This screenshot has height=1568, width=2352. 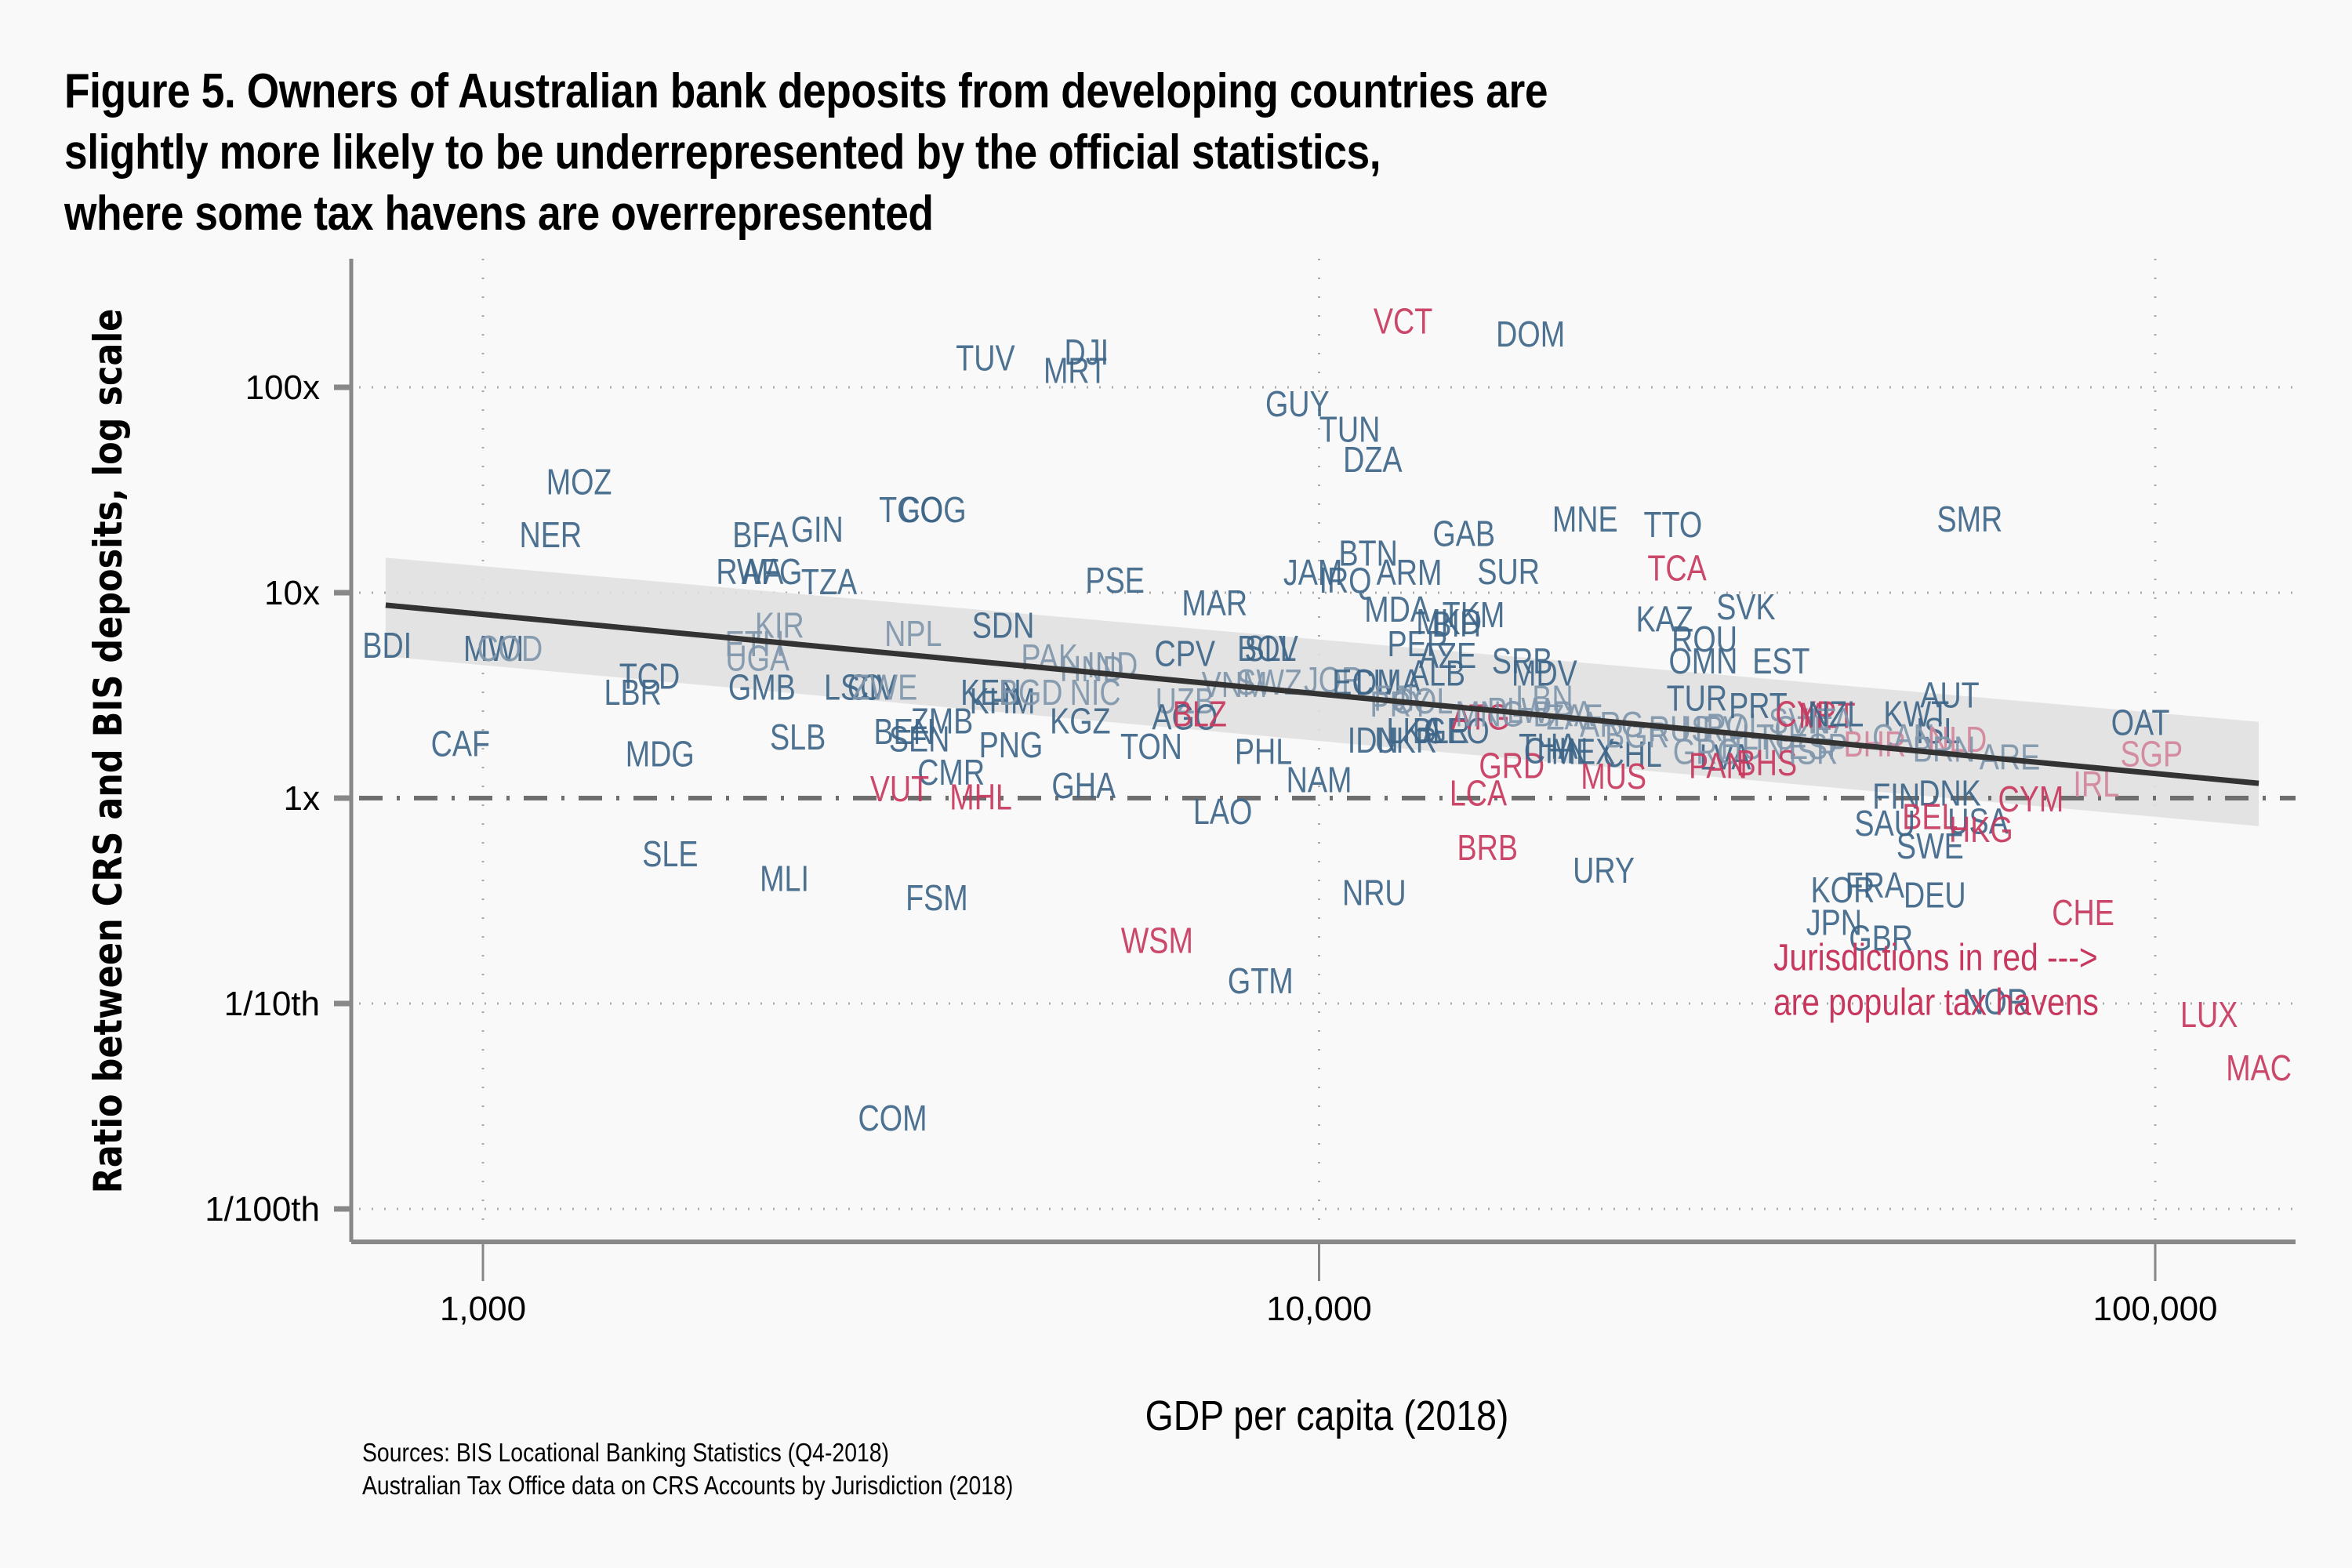 I want to click on point-label-mli: MLI, so click(x=784, y=878).